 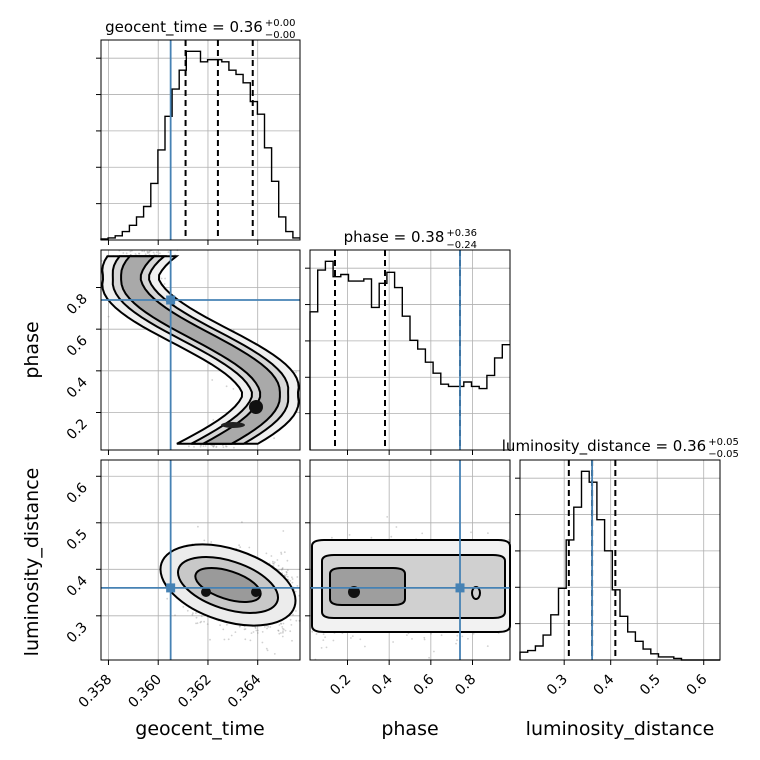 What do you see at coordinates (200, 29) in the screenshot?
I see `panel-title-geocent_time: geocent_time = 0.36 +0.00−0.00` at bounding box center [200, 29].